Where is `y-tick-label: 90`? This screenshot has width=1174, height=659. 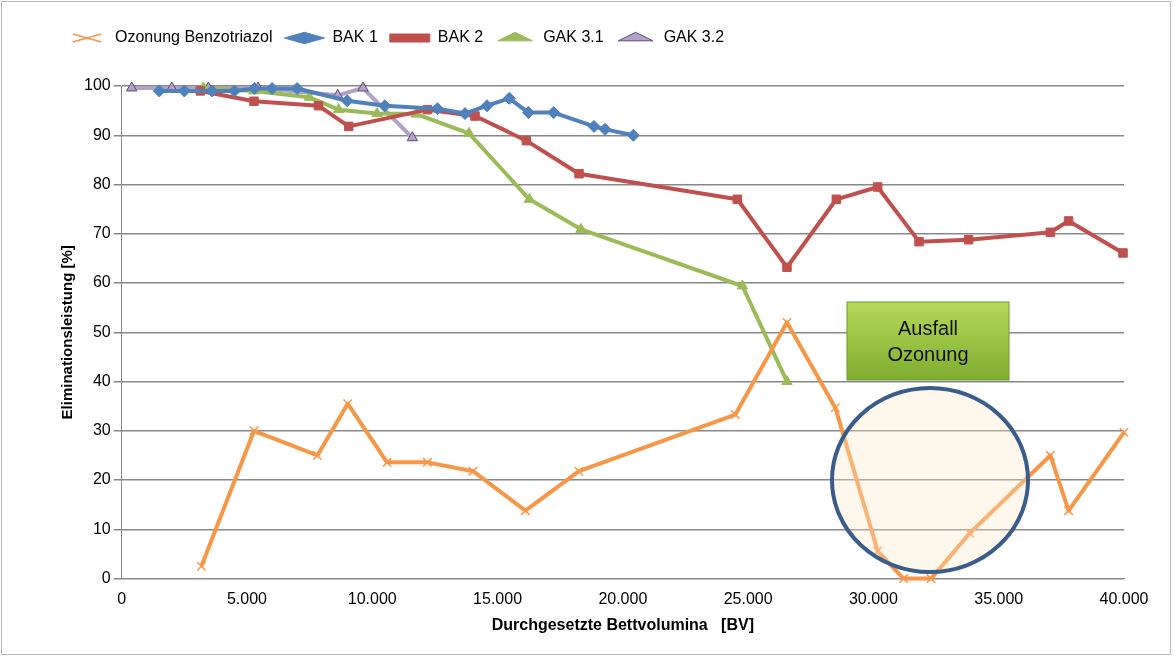 y-tick-label: 90 is located at coordinates (101, 134).